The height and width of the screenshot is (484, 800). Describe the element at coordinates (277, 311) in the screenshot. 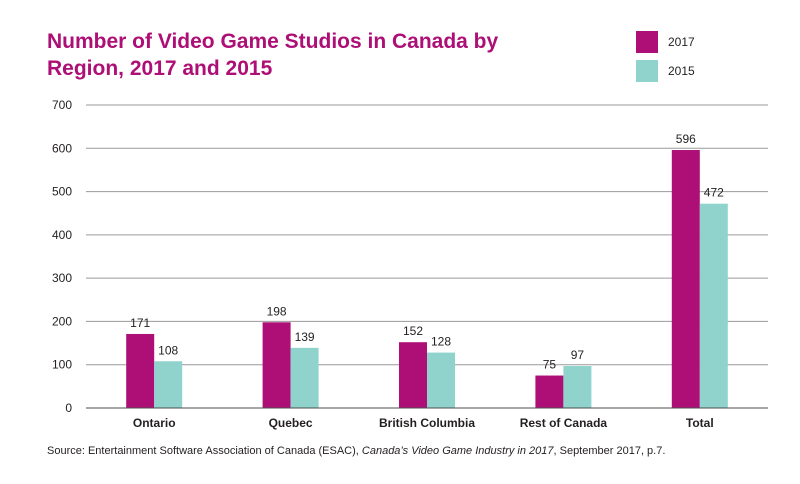

I see `data-label: 198` at that location.